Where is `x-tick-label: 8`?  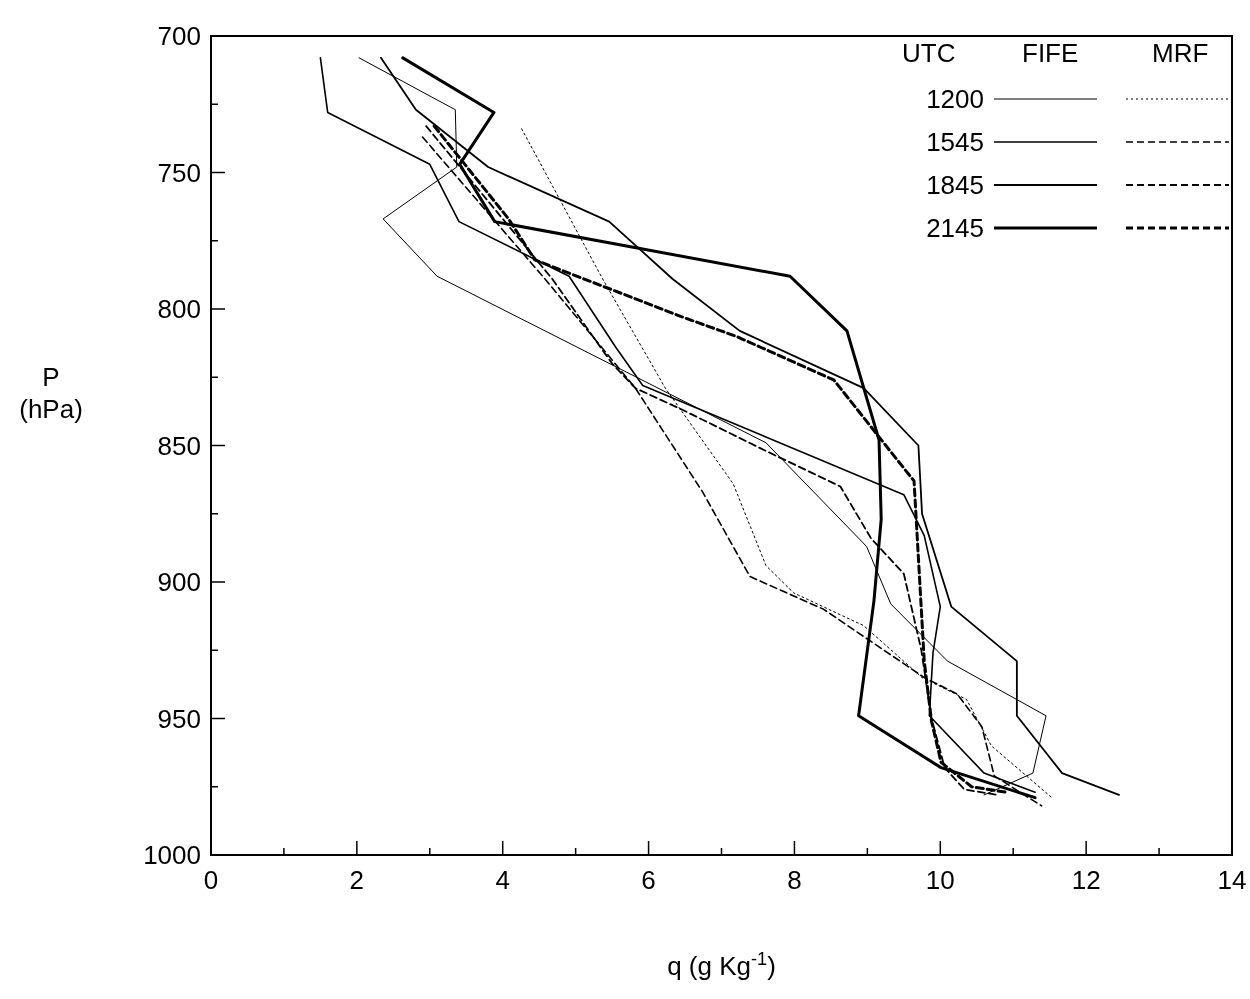
x-tick-label: 8 is located at coordinates (794, 880).